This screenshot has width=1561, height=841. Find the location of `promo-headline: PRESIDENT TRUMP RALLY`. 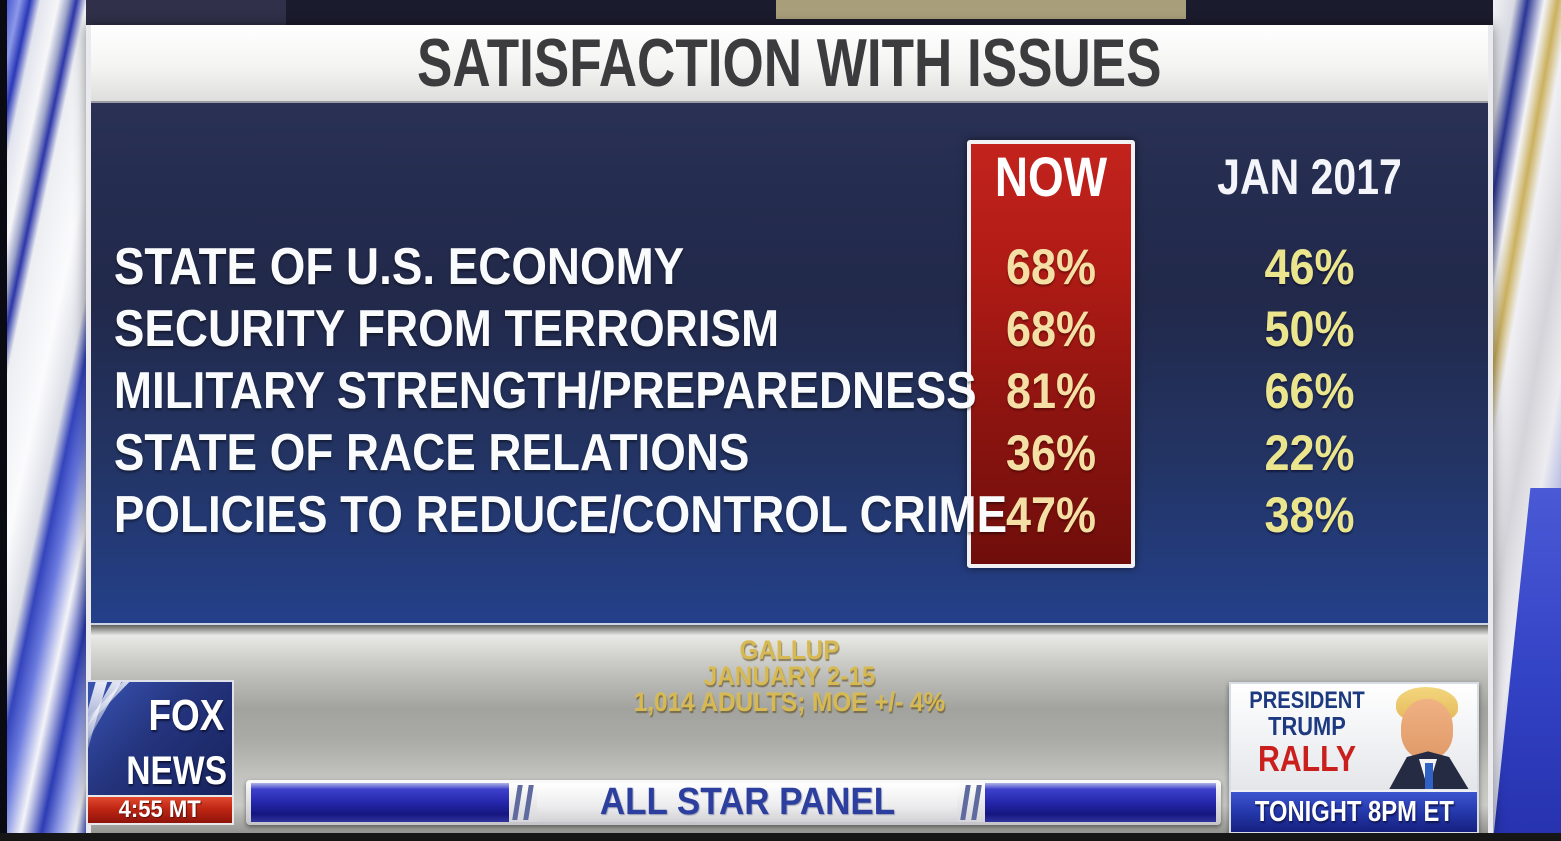

promo-headline: PRESIDENT TRUMP RALLY is located at coordinates (1307, 731).